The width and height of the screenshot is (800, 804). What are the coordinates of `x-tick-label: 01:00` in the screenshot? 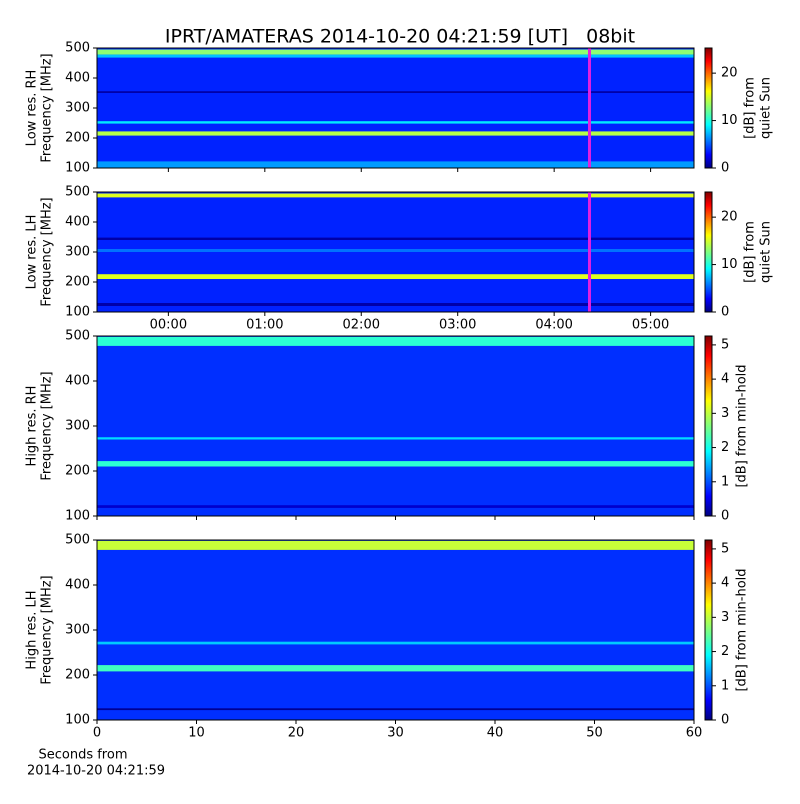 It's located at (264, 325).